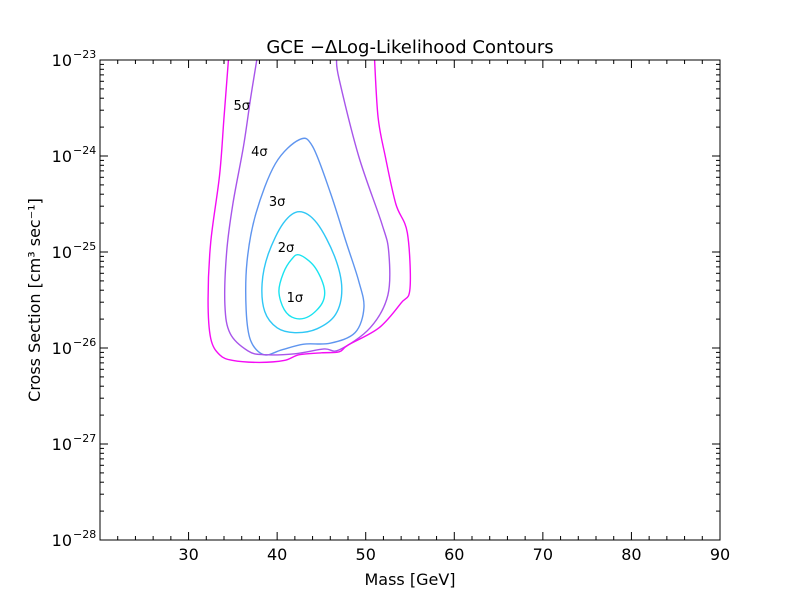  What do you see at coordinates (543, 554) in the screenshot?
I see `x-tick-label: 70` at bounding box center [543, 554].